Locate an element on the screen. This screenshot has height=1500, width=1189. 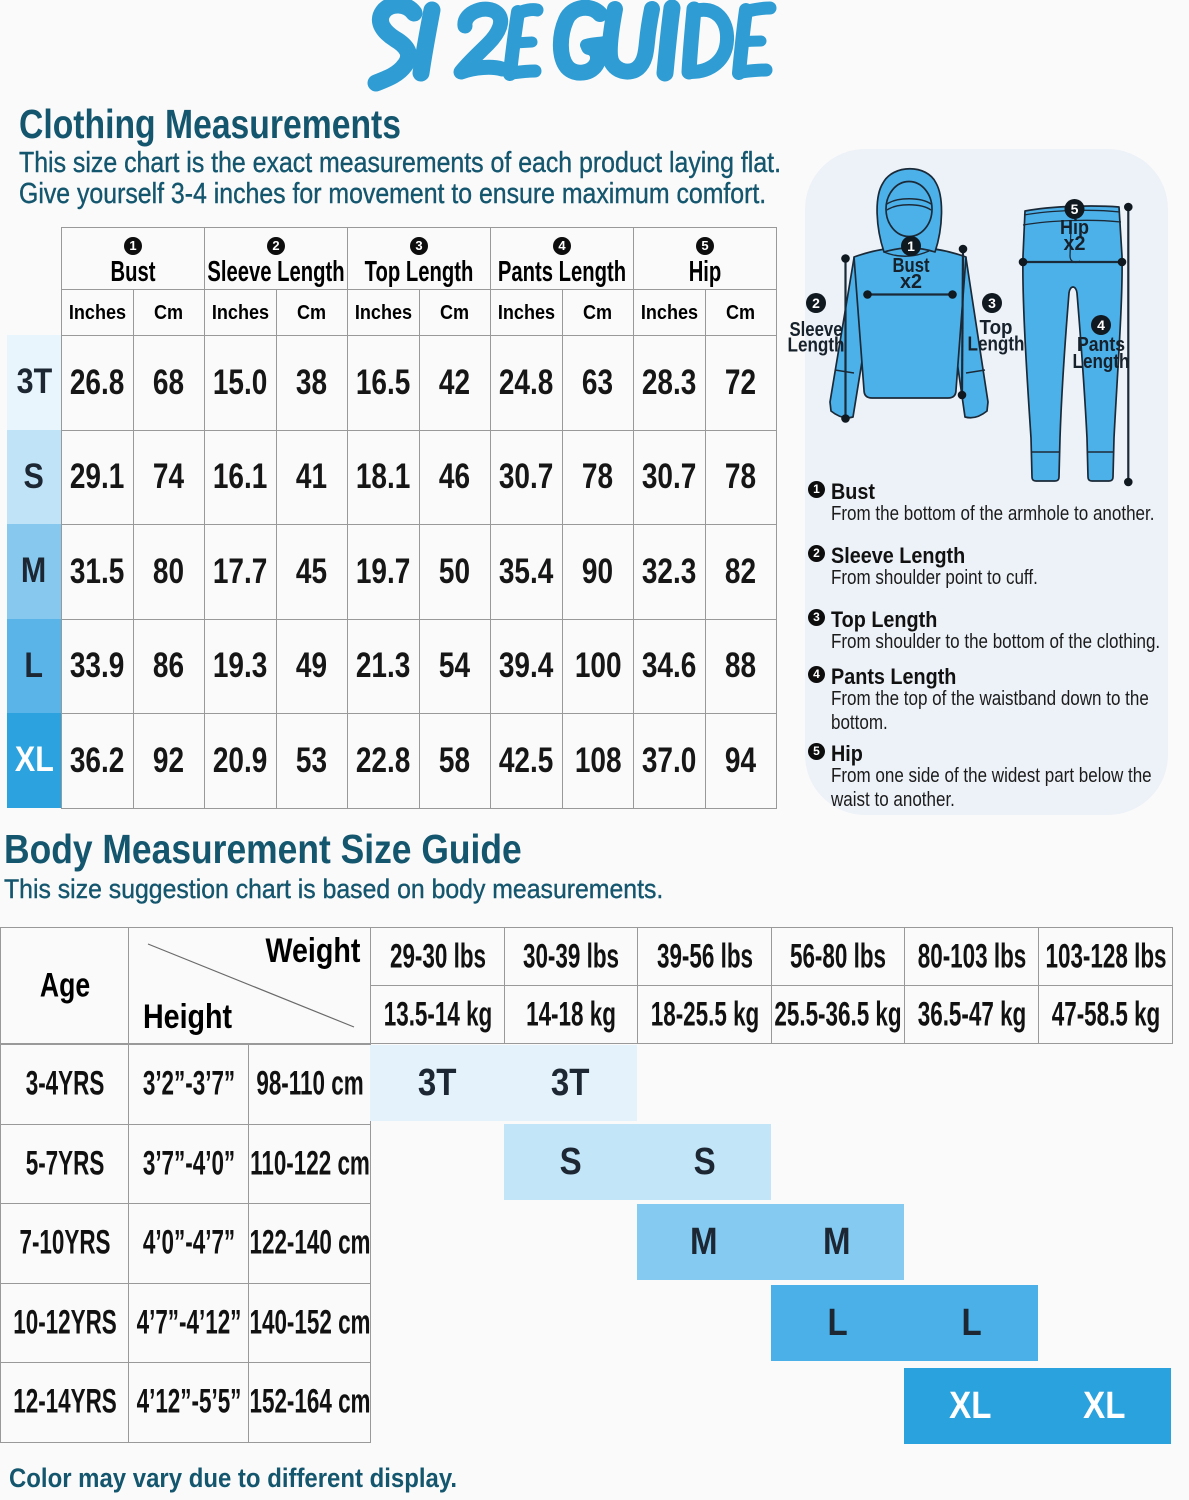
svg-text: Top is located at coordinates (996, 327).